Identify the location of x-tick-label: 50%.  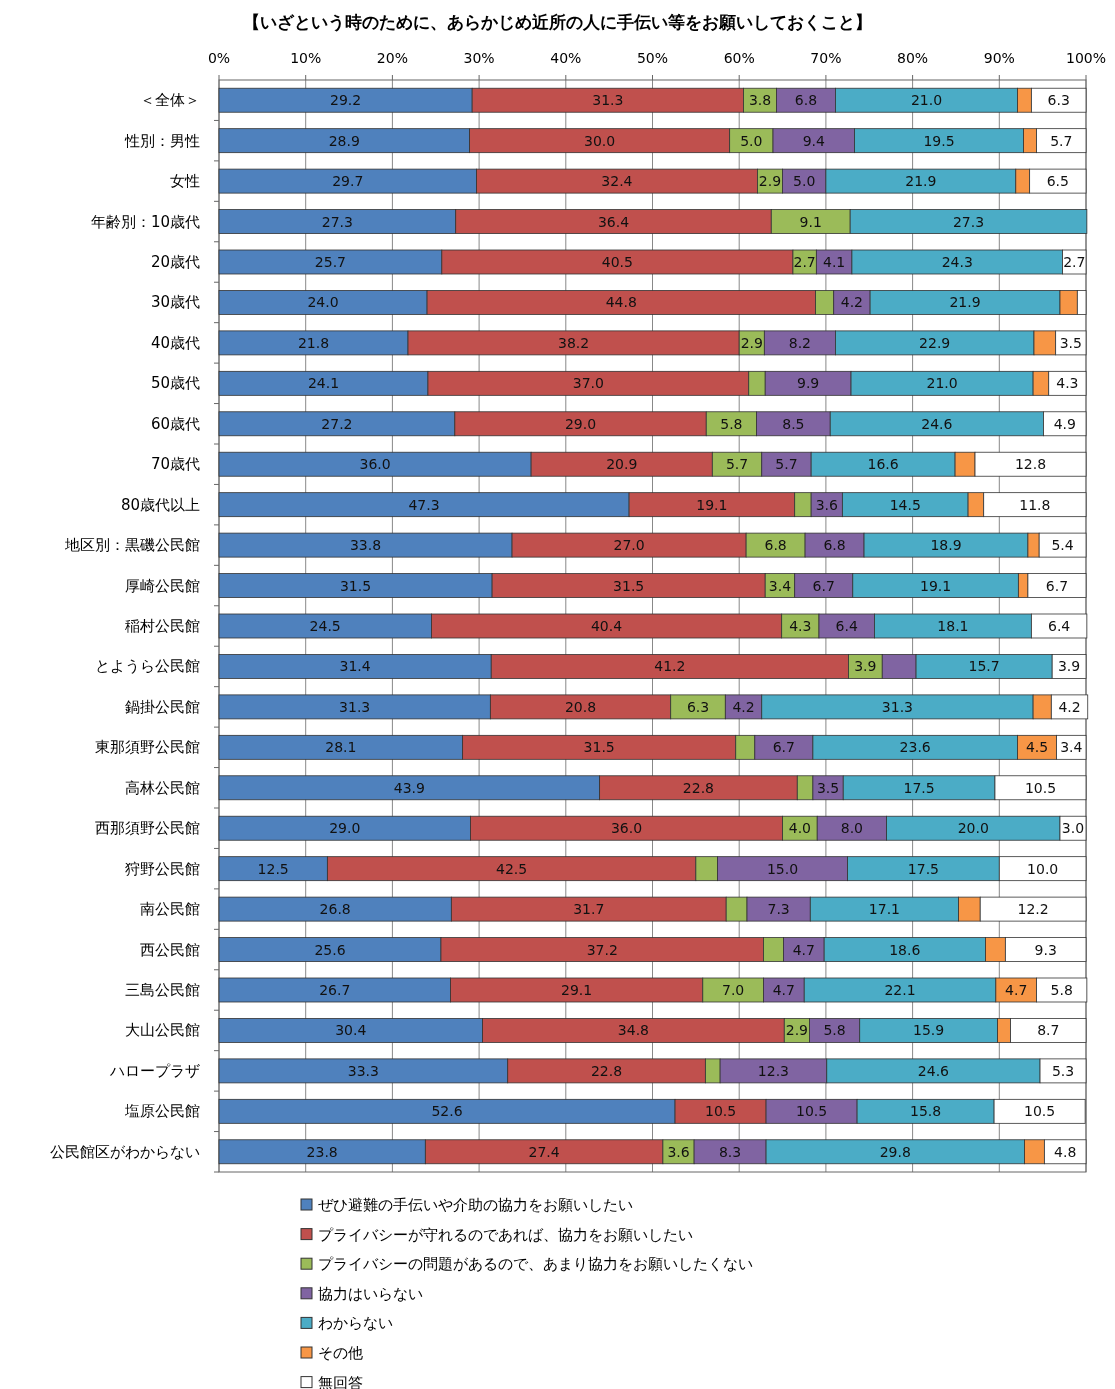
(652, 58).